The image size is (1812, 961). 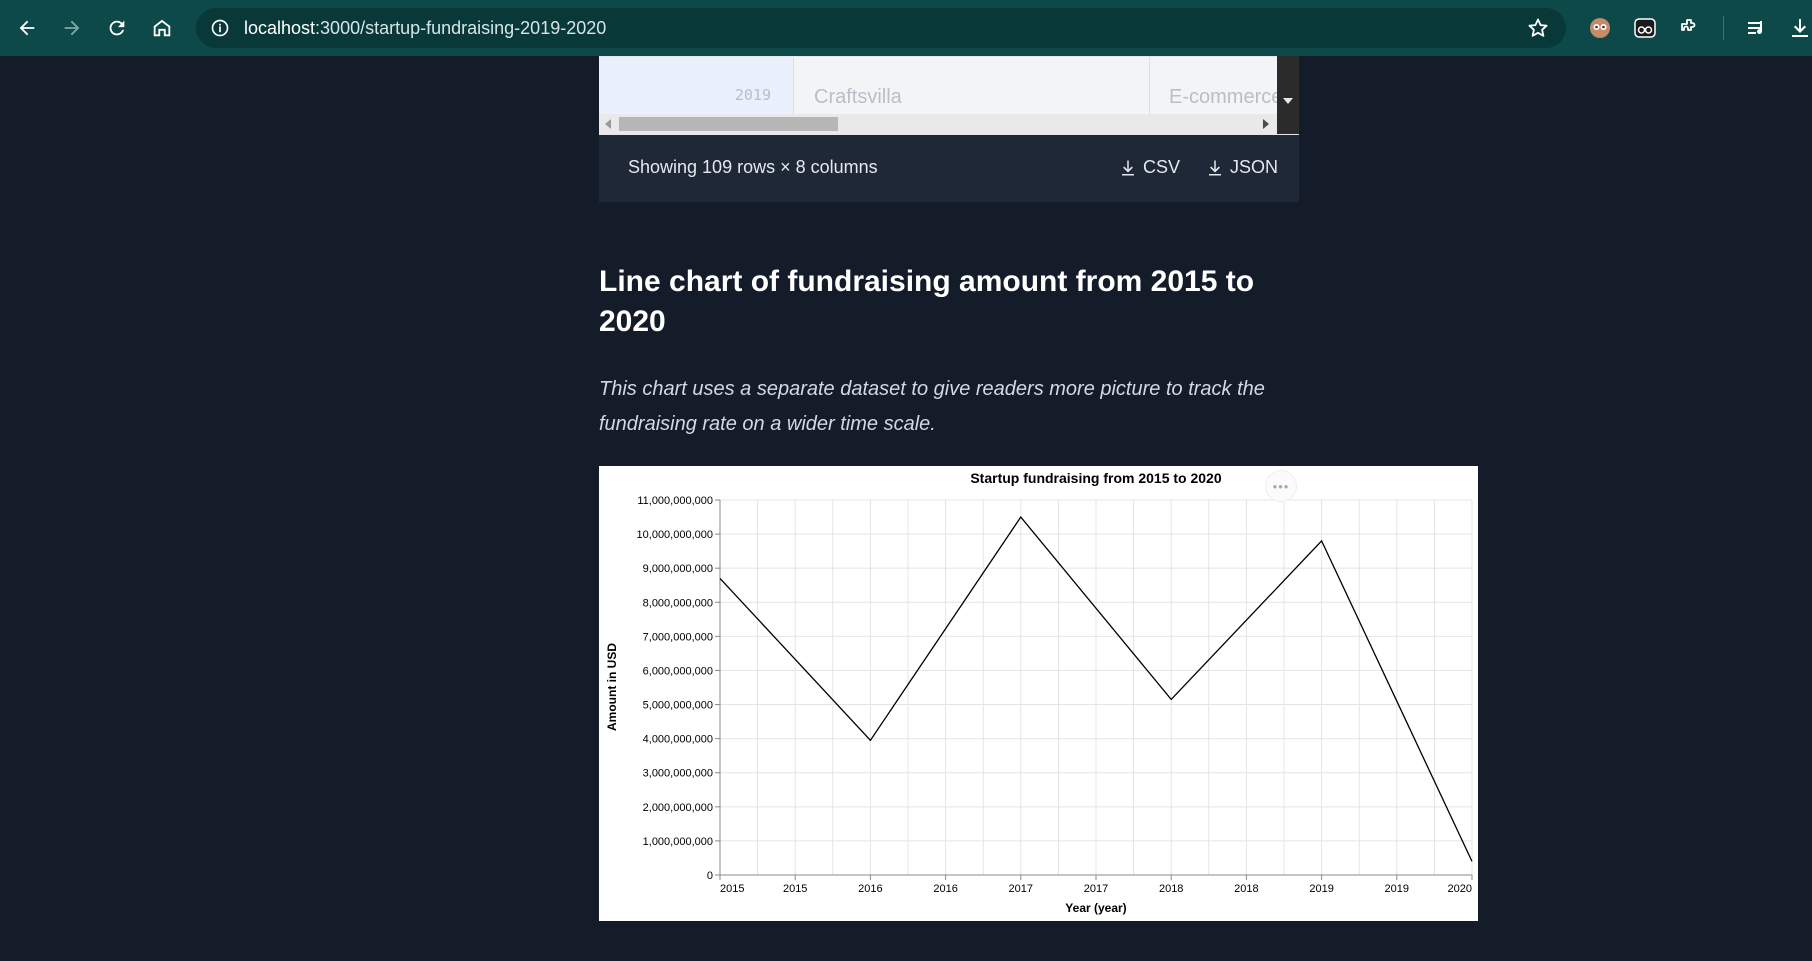 I want to click on x-tick-label: 2020, so click(x=1460, y=889).